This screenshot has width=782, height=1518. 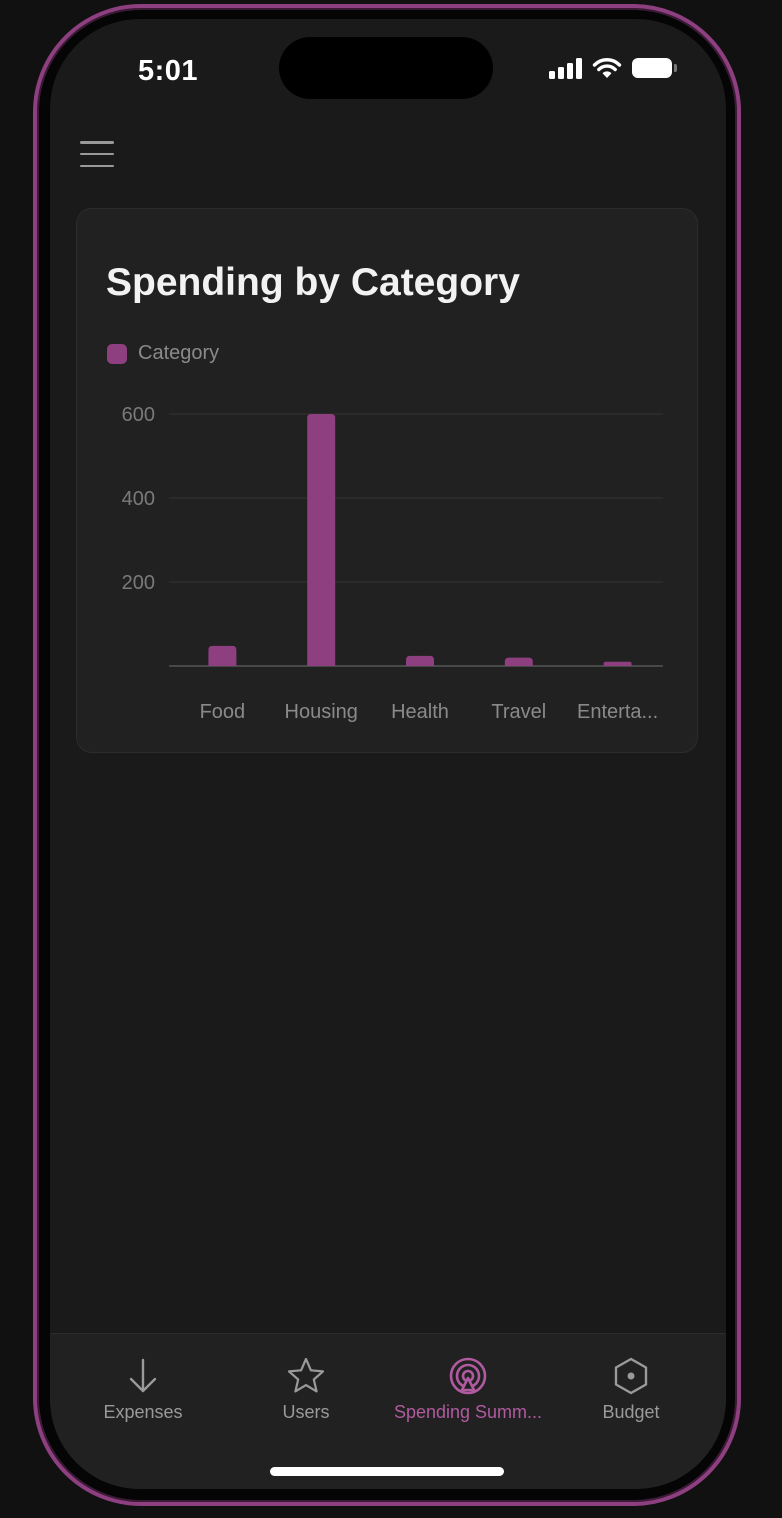 I want to click on arrow-down-icon, so click(x=143, y=1376).